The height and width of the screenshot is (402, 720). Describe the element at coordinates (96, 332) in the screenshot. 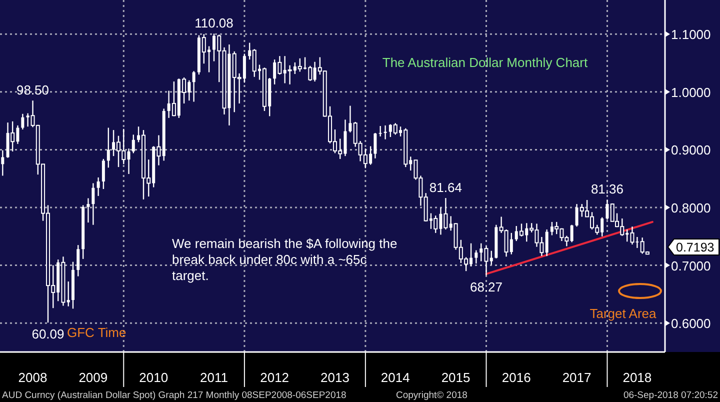

I see `annotation: GFC Time` at that location.